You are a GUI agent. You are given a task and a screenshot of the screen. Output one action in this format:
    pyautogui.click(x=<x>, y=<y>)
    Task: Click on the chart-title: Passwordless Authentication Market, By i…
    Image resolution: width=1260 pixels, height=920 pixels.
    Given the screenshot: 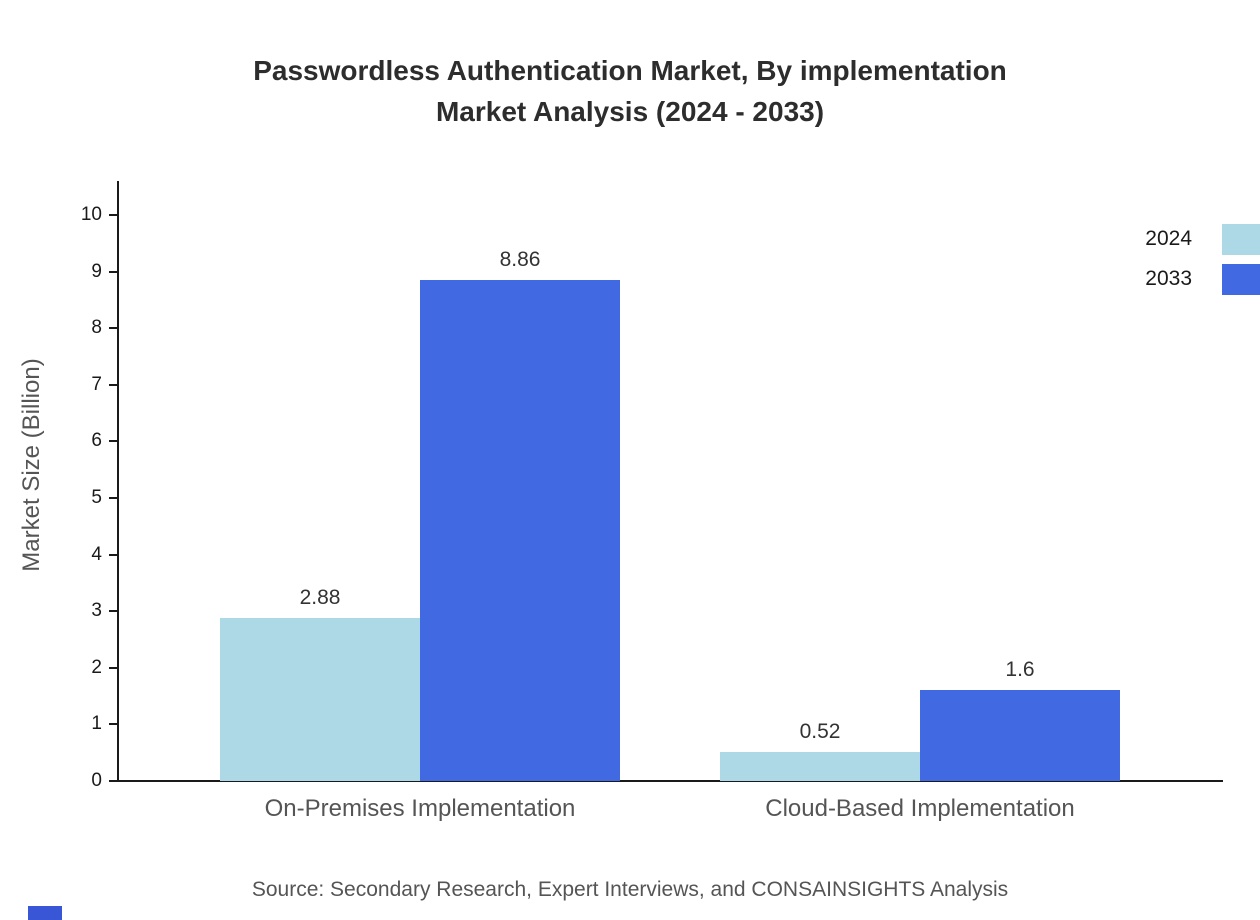 What is the action you would take?
    pyautogui.click(x=630, y=91)
    